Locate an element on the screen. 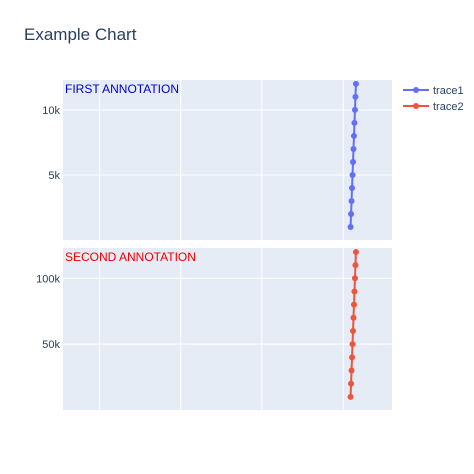  y-tick-label: 100k is located at coordinates (48, 279).